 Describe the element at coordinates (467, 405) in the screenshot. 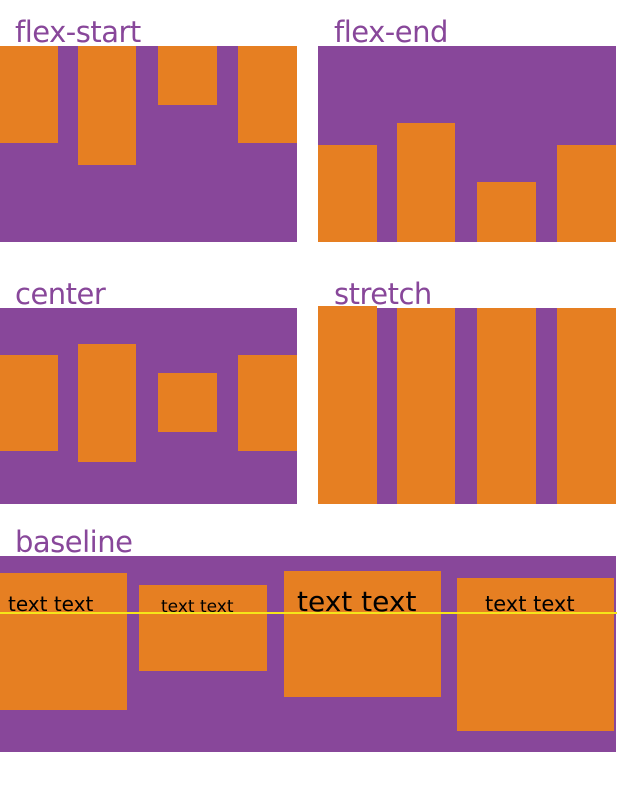

I see `stretch-container` at that location.